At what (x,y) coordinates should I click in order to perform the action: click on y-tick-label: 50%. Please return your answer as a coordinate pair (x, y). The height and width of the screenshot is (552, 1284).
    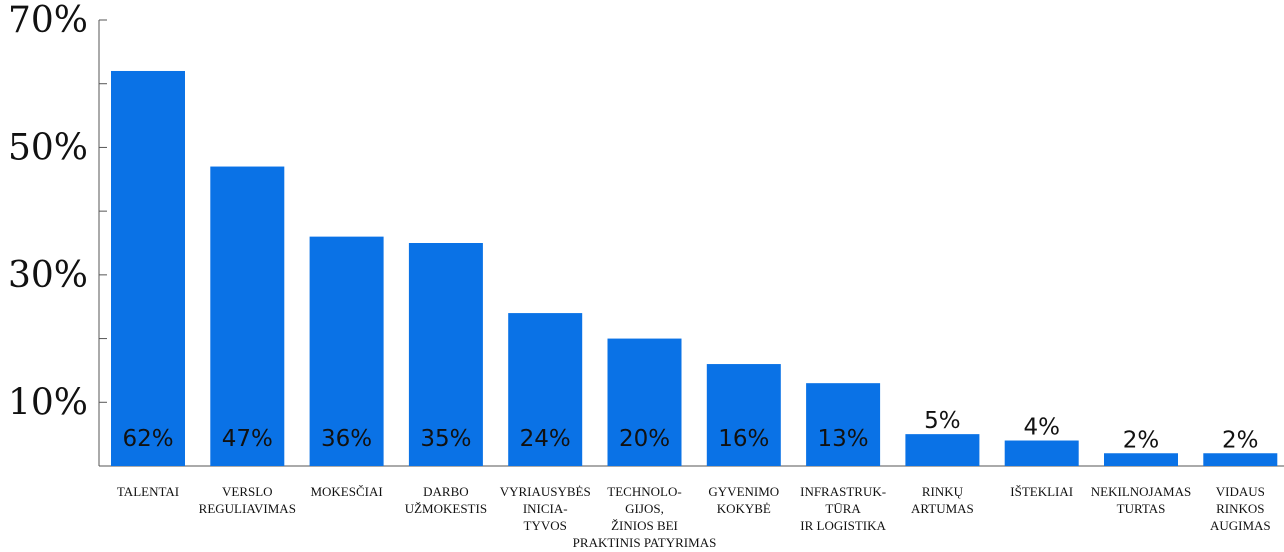
    Looking at the image, I should click on (48, 147).